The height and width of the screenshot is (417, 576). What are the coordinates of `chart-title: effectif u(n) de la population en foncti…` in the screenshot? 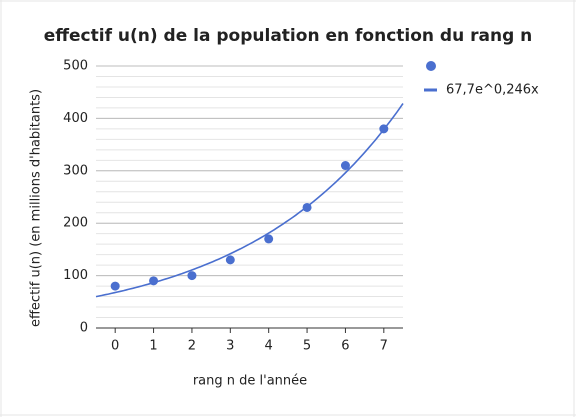 It's located at (288, 36).